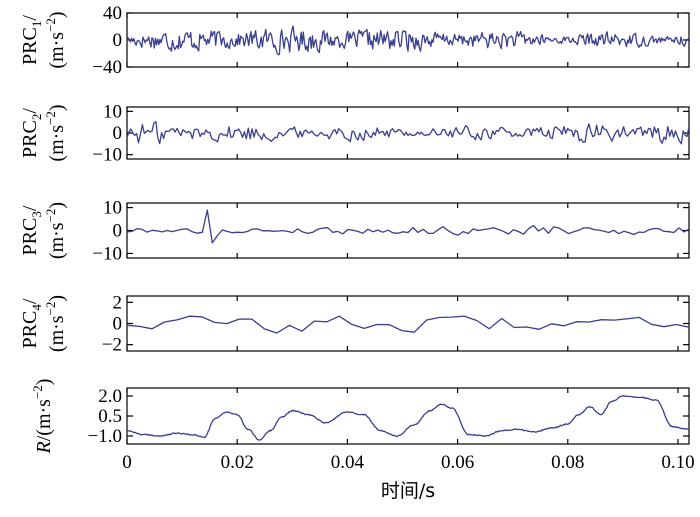  Describe the element at coordinates (43, 230) in the screenshot. I see `y-axis-label: PRC3/(m·s−2)` at that location.